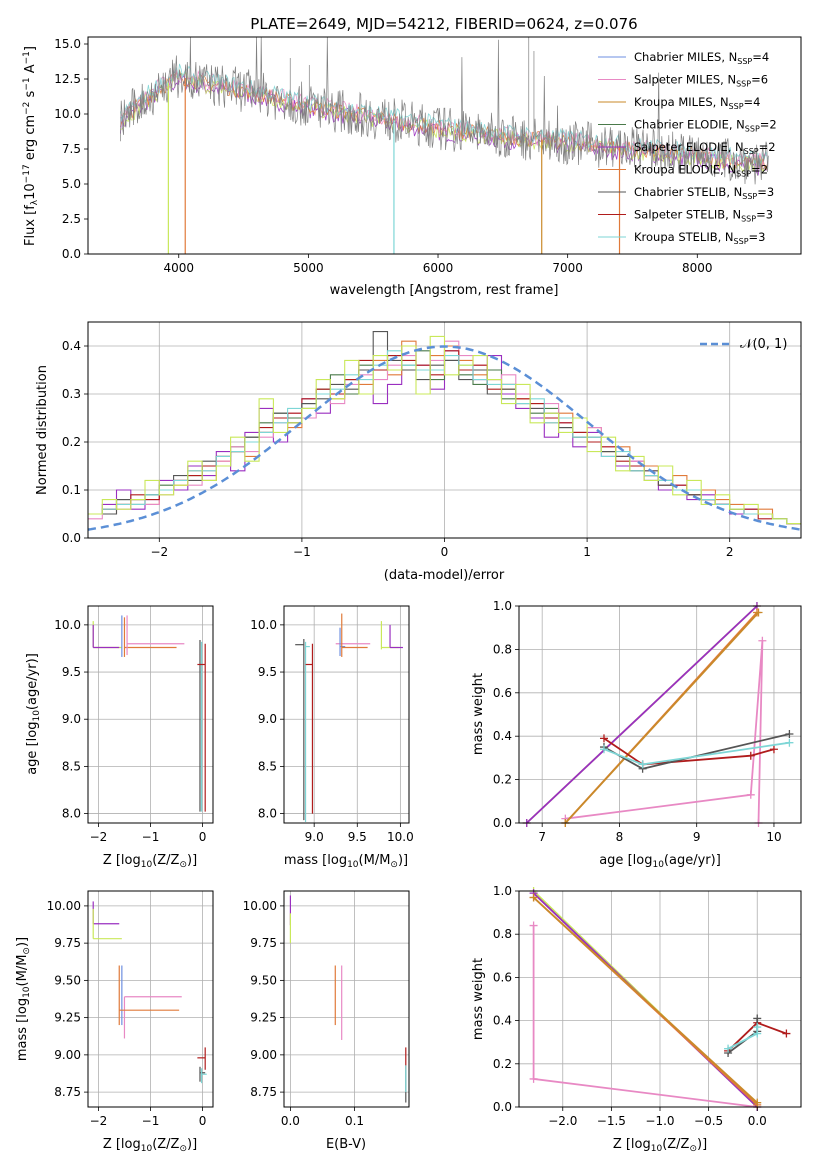 The width and height of the screenshot is (819, 1170). Describe the element at coordinates (67, 943) in the screenshot. I see `y-tick-label: 9.75` at that location.